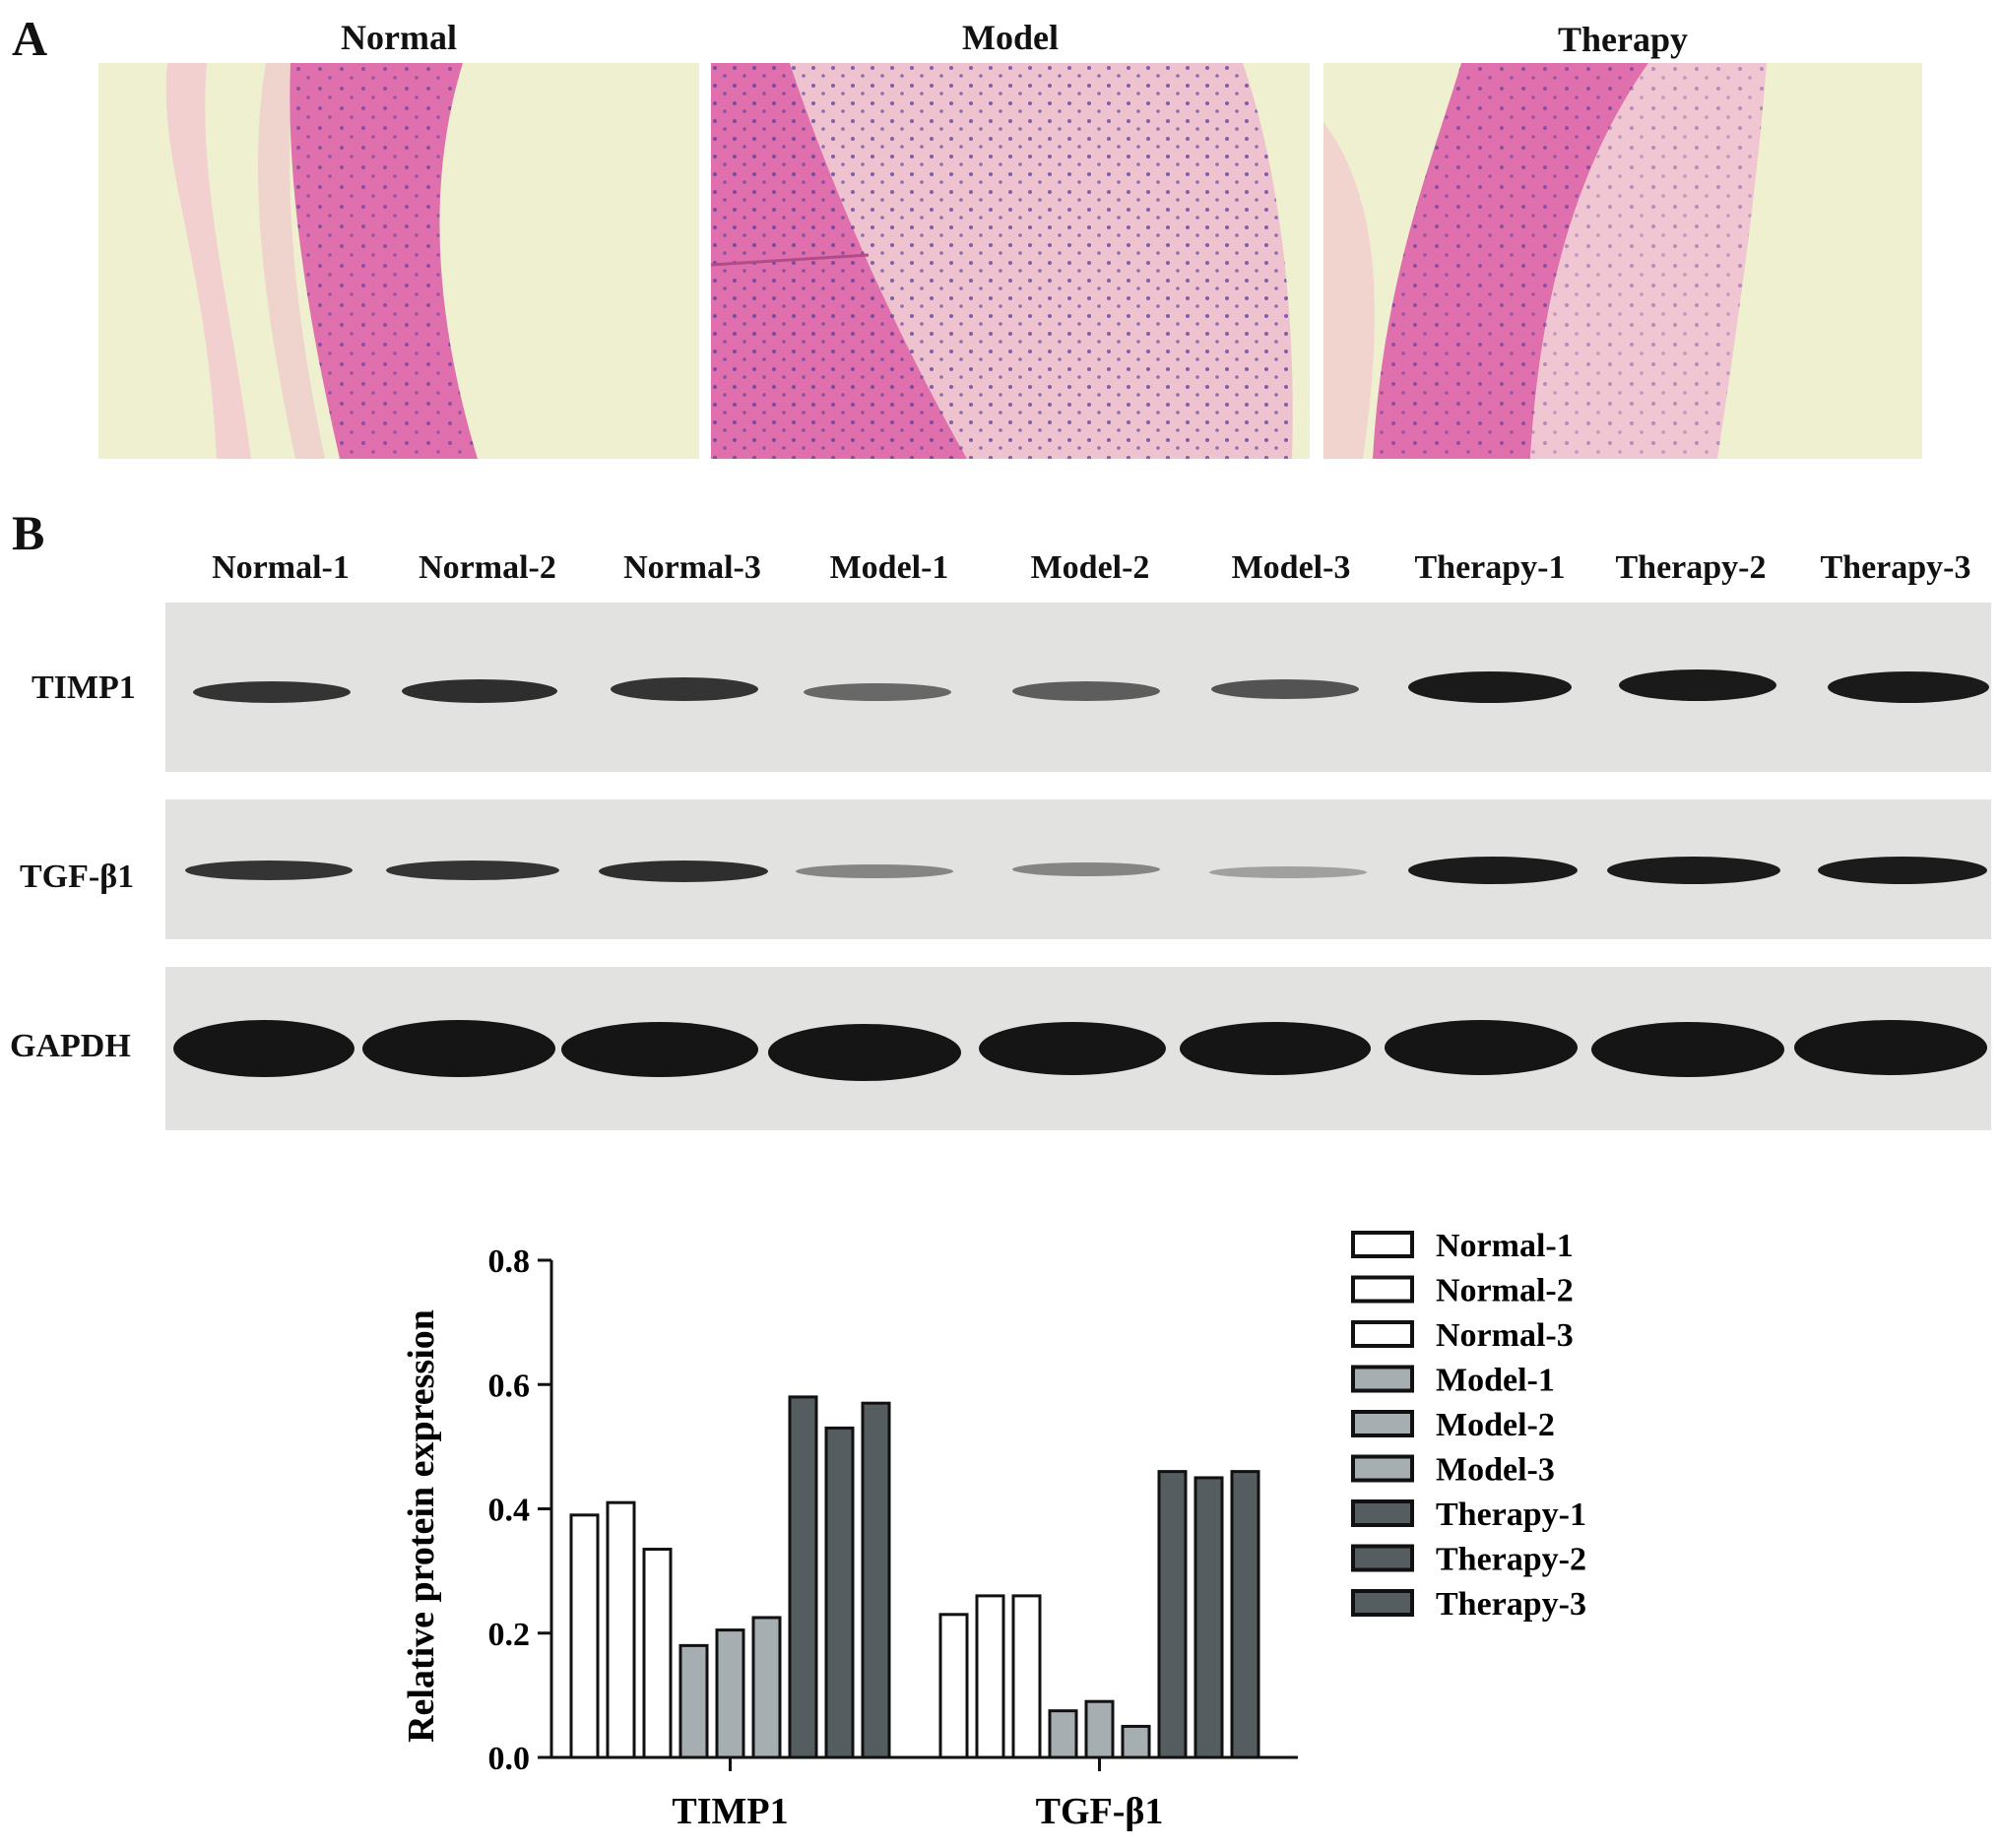 Image resolution: width=2000 pixels, height=1848 pixels. Describe the element at coordinates (1010, 261) in the screenshot. I see `micrograph-model` at that location.